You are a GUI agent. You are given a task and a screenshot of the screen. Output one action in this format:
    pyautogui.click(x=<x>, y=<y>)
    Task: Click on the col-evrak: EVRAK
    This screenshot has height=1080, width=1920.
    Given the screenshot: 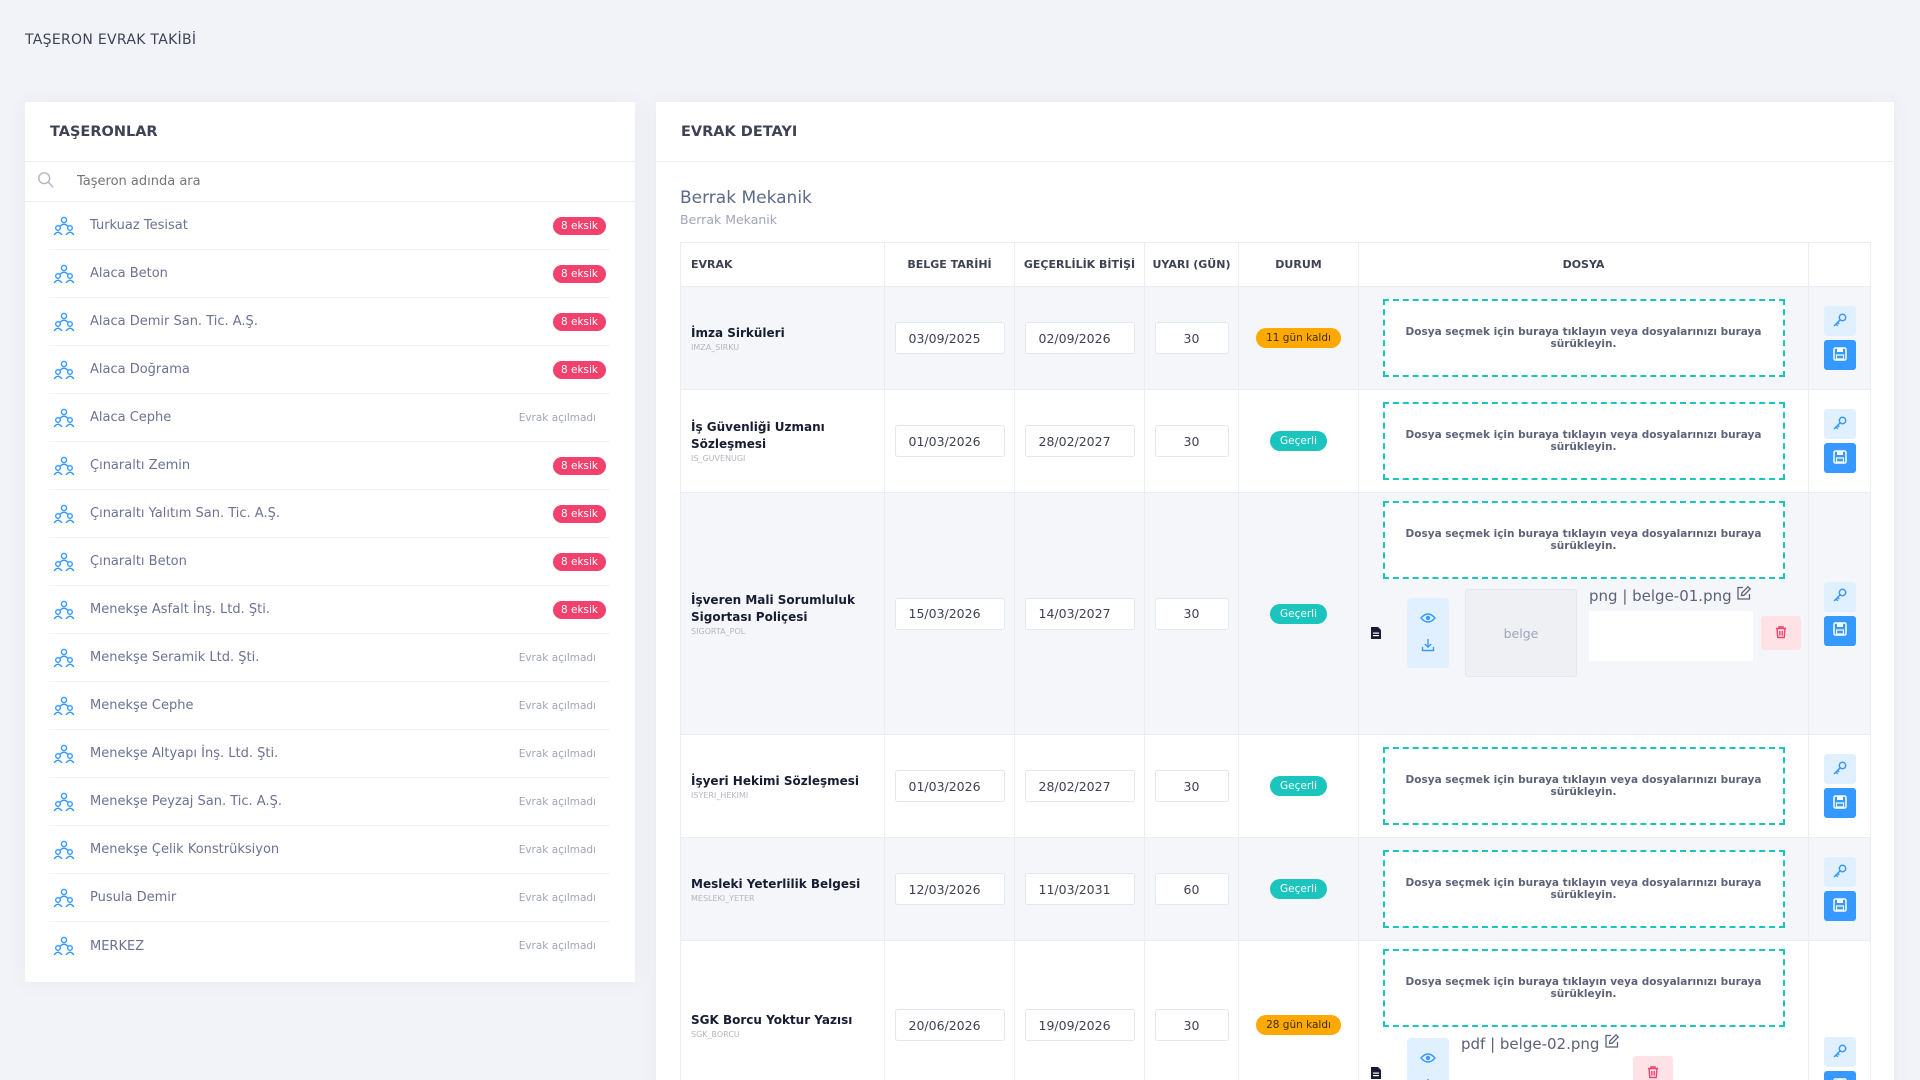 What is the action you would take?
    pyautogui.click(x=782, y=264)
    